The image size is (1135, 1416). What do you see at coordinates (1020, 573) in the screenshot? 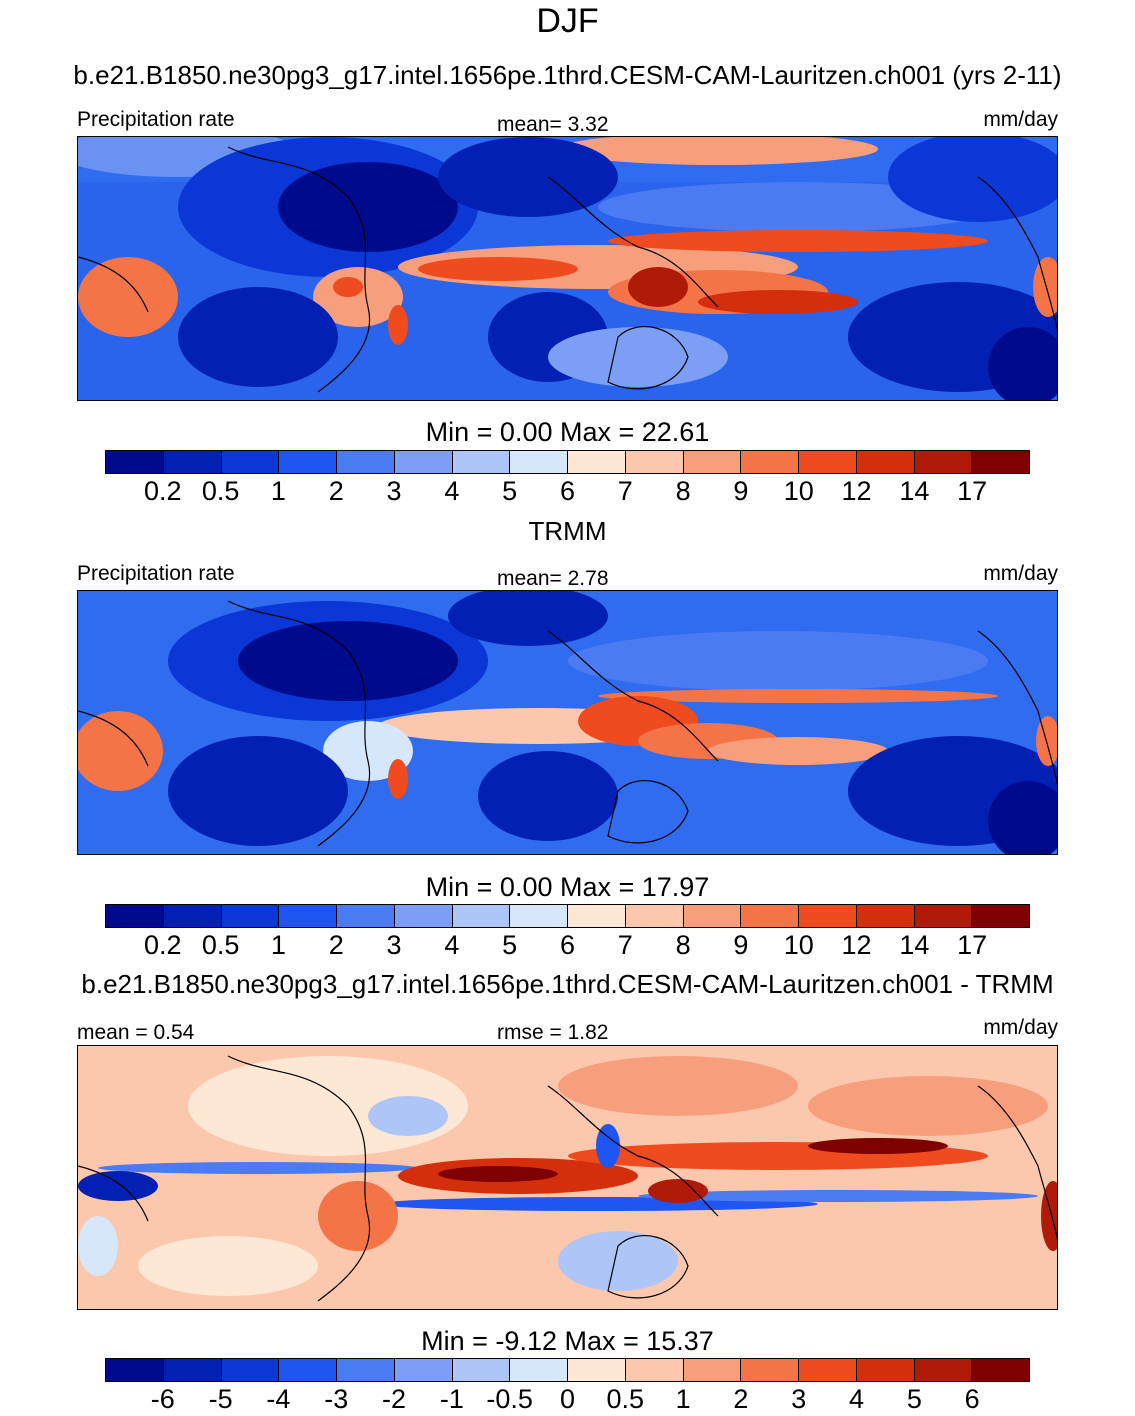
I see `panel2-units-label: mm/day` at bounding box center [1020, 573].